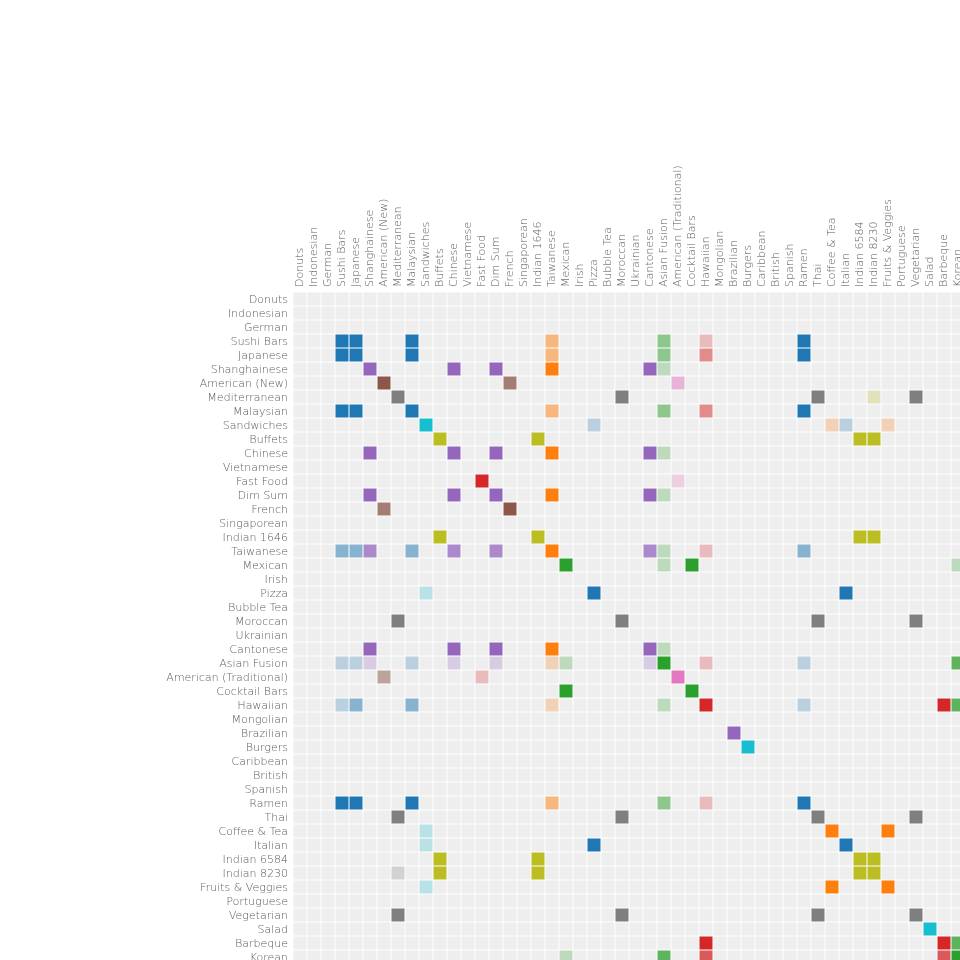  Describe the element at coordinates (263, 495) in the screenshot. I see `row-label: Dim Sum` at that location.